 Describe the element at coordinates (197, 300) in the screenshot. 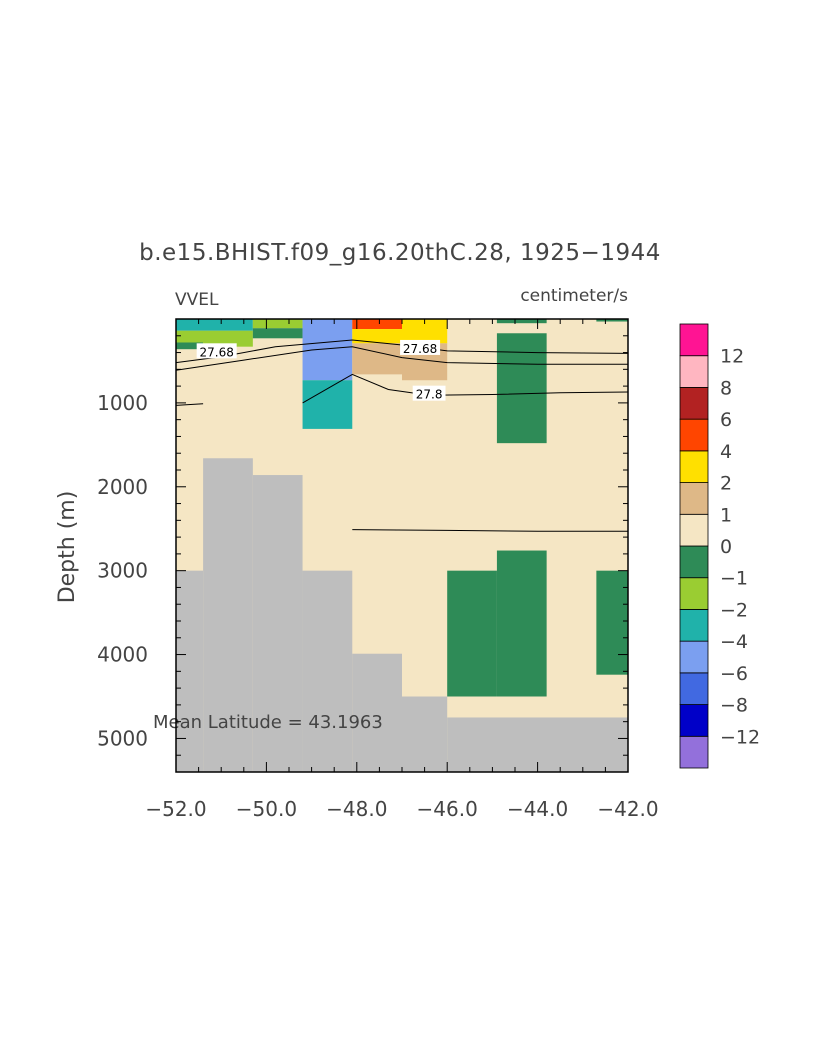

I see `variable-label: VVEL` at that location.